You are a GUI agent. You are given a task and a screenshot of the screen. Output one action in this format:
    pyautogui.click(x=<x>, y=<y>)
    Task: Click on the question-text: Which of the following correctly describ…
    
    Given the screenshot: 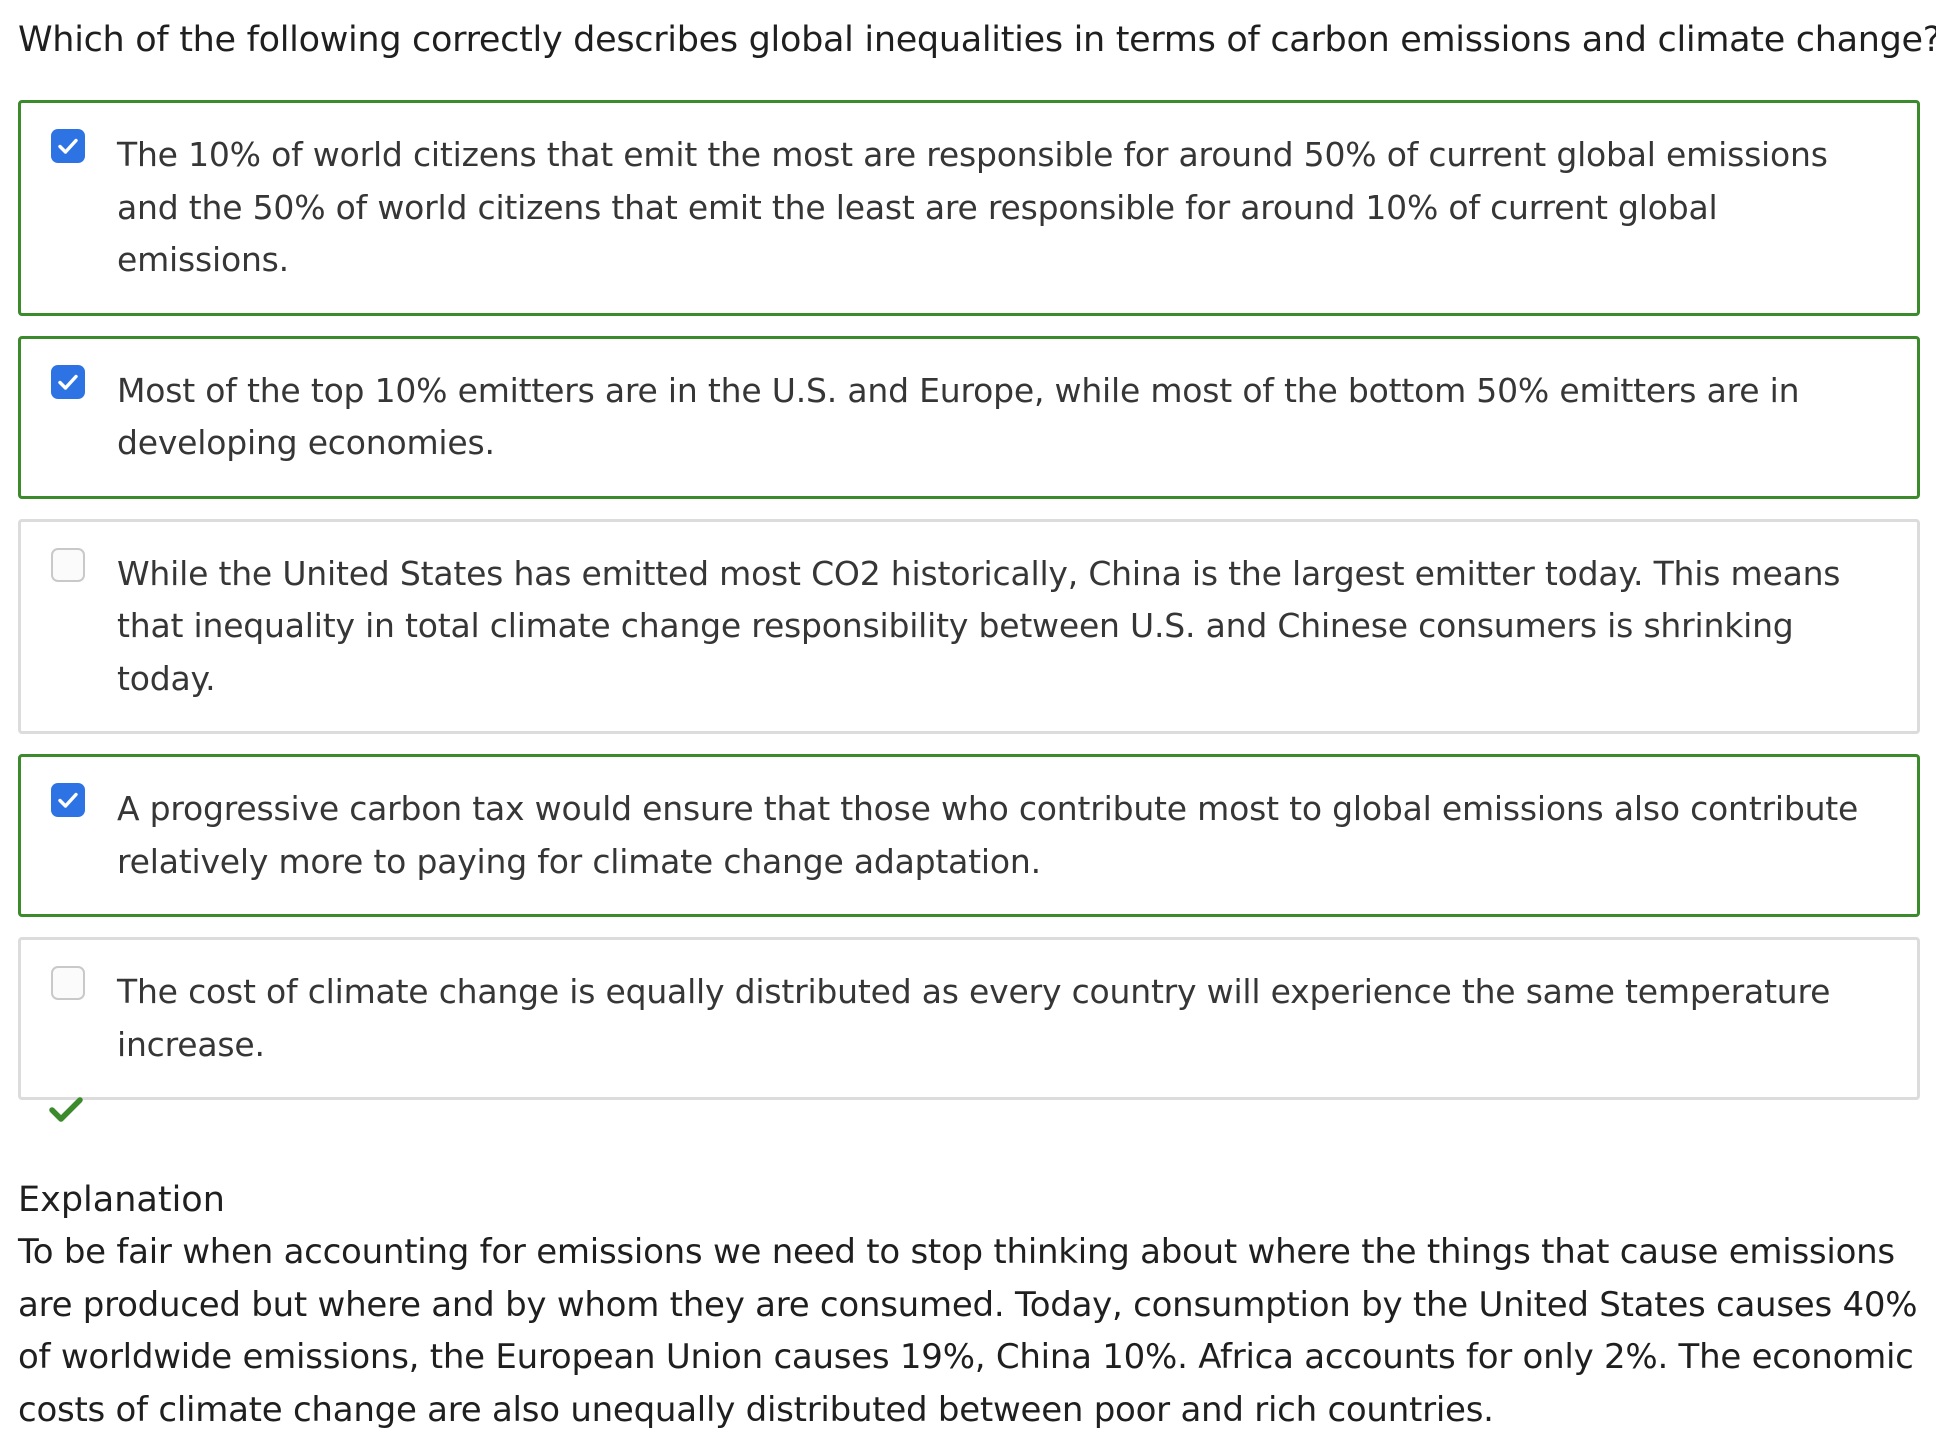 What is the action you would take?
    pyautogui.click(x=977, y=40)
    